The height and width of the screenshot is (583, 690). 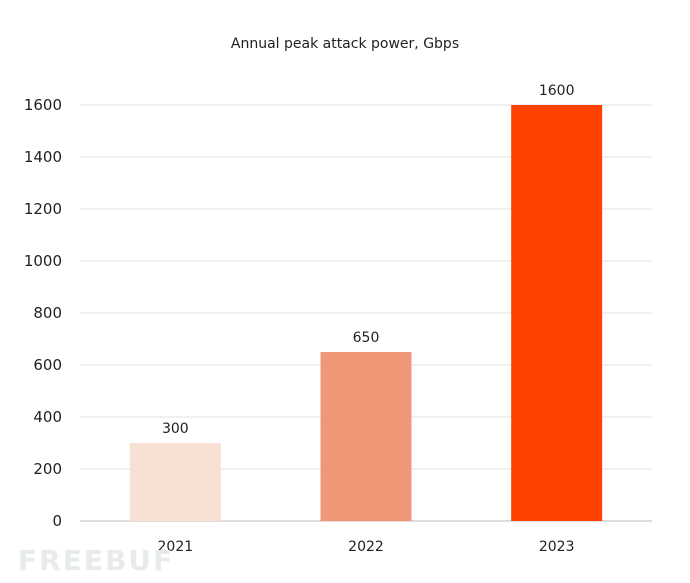 I want to click on chart-title: Annual peak attack power, Gbps, so click(x=345, y=44).